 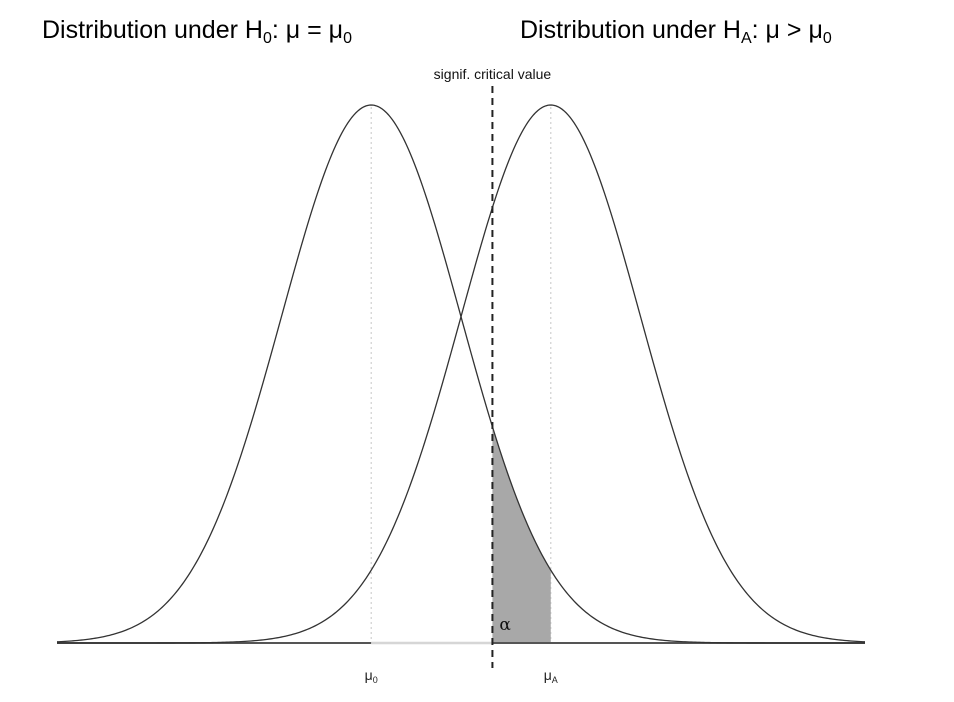 I want to click on left-title: Distribution under H0: μ = μ0, so click(x=197, y=32).